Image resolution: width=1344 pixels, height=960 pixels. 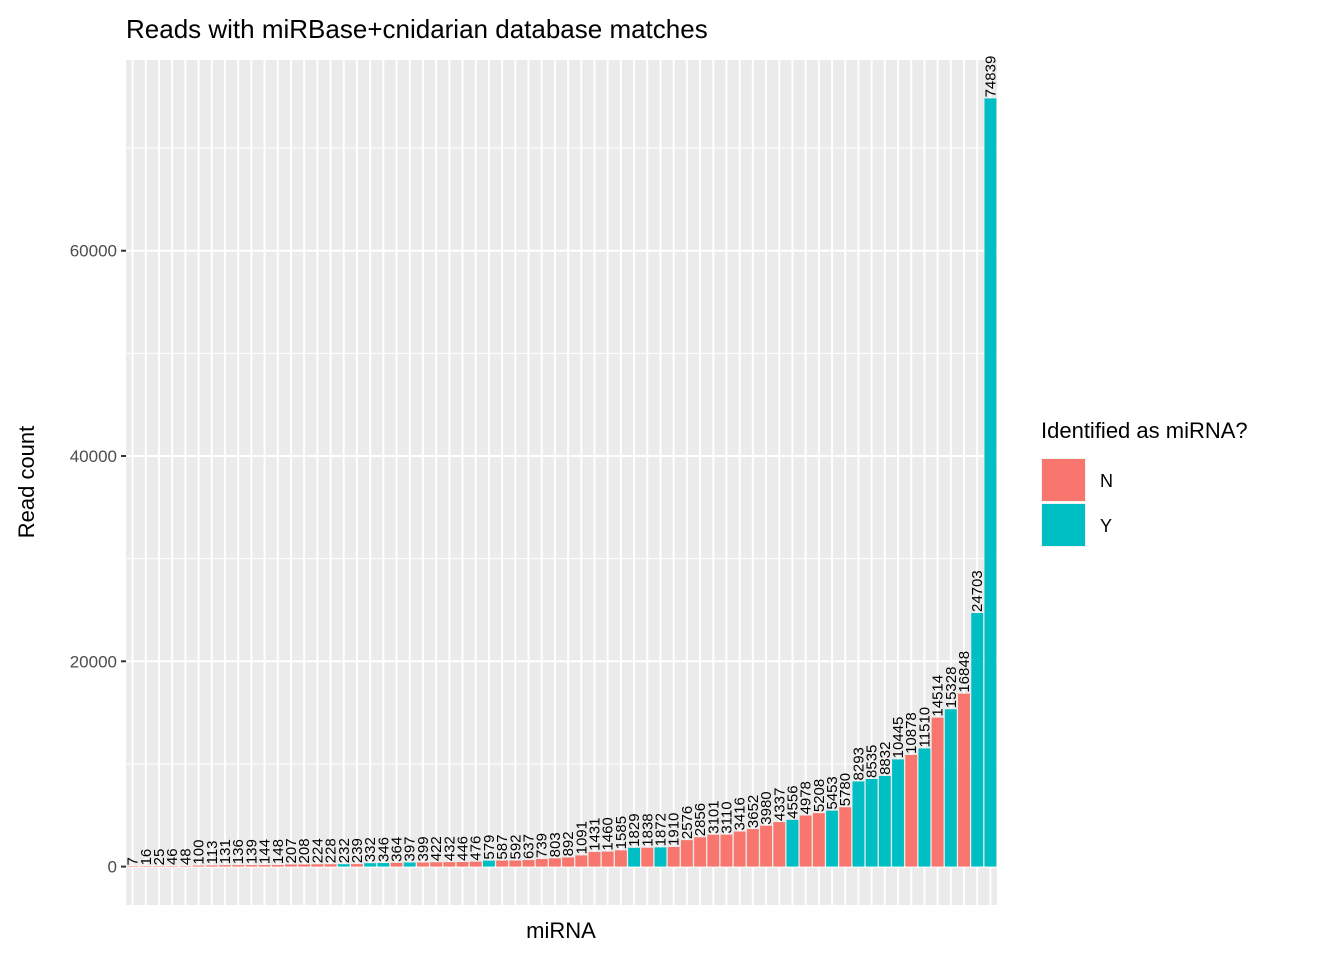 I want to click on bar-value-label: 139, so click(x=251, y=851).